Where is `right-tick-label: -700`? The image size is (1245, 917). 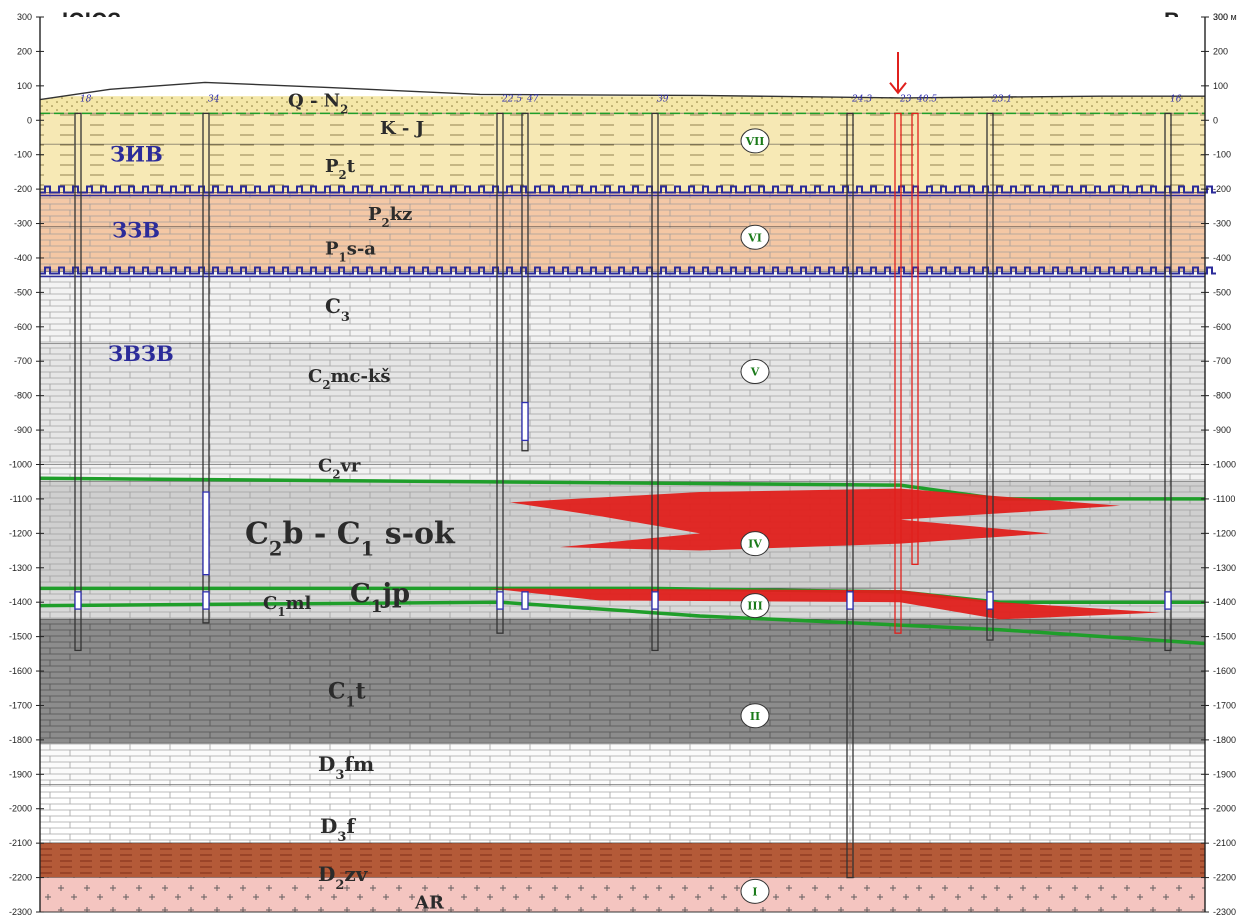
right-tick-label: -700 is located at coordinates (1222, 361).